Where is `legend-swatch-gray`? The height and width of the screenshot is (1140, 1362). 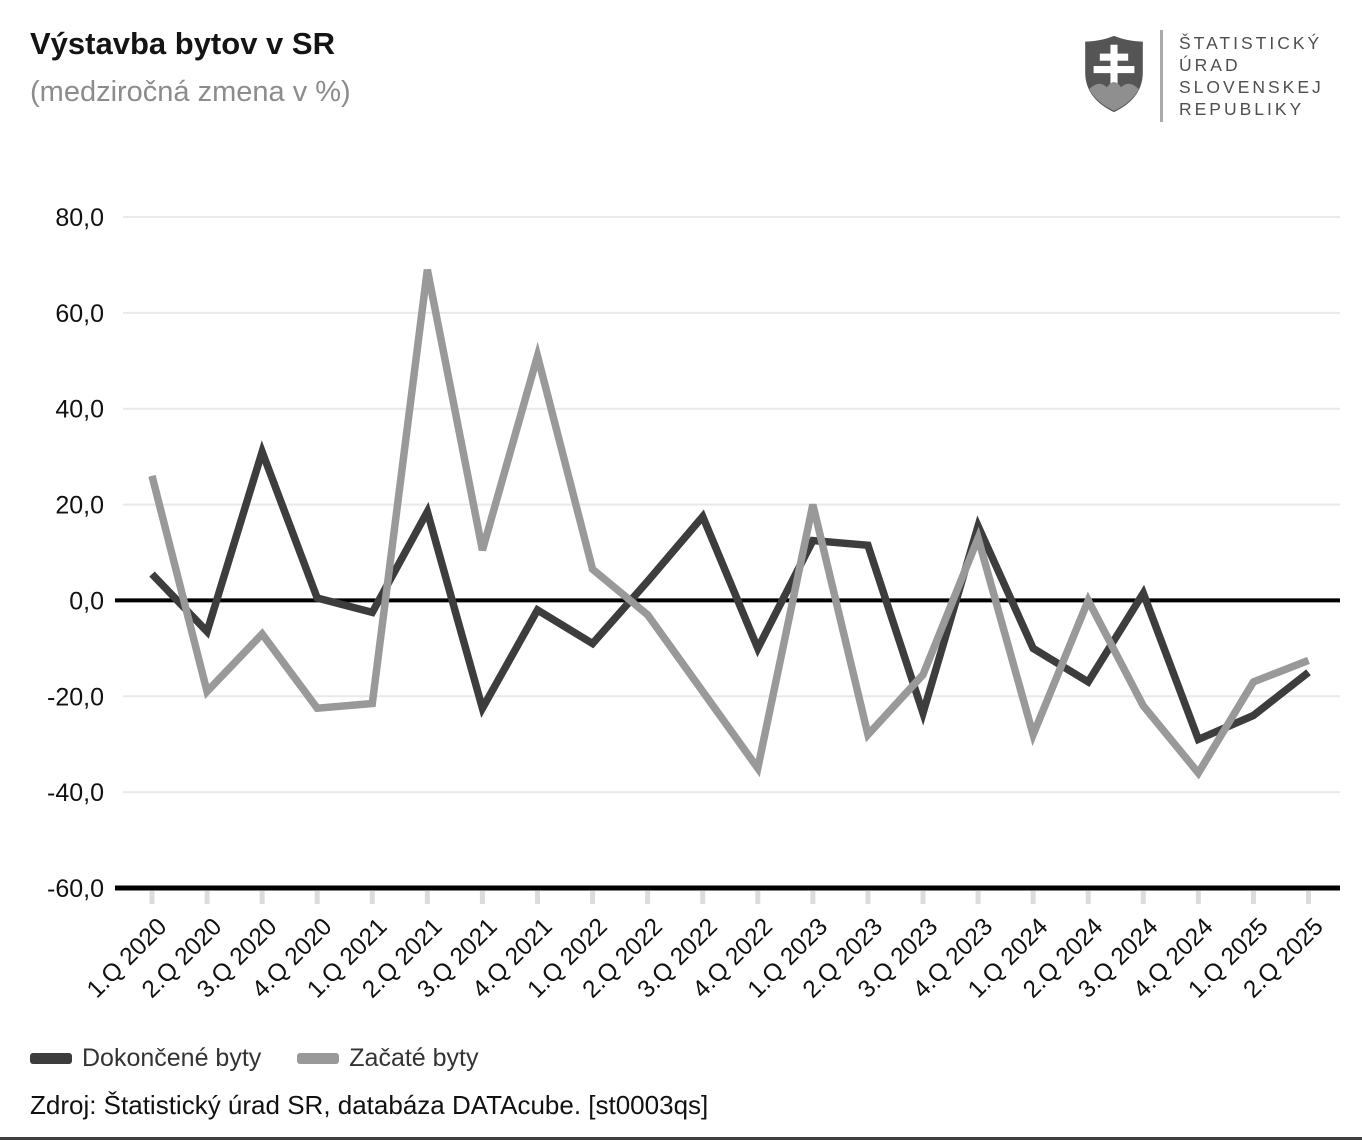
legend-swatch-gray is located at coordinates (318, 1058).